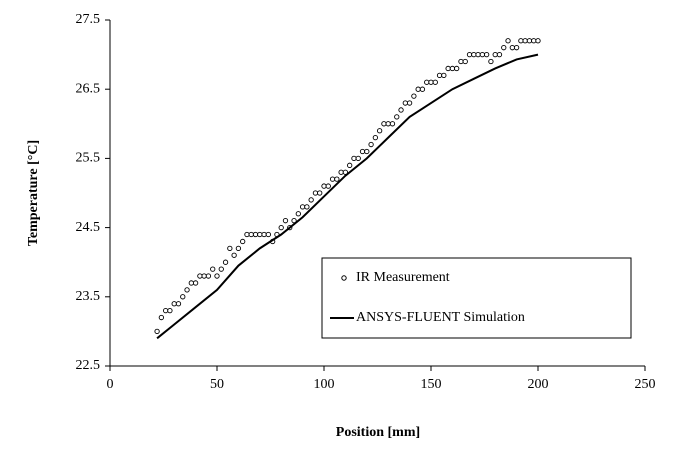 The height and width of the screenshot is (452, 673). What do you see at coordinates (324, 384) in the screenshot?
I see `x-tick-label: 100` at bounding box center [324, 384].